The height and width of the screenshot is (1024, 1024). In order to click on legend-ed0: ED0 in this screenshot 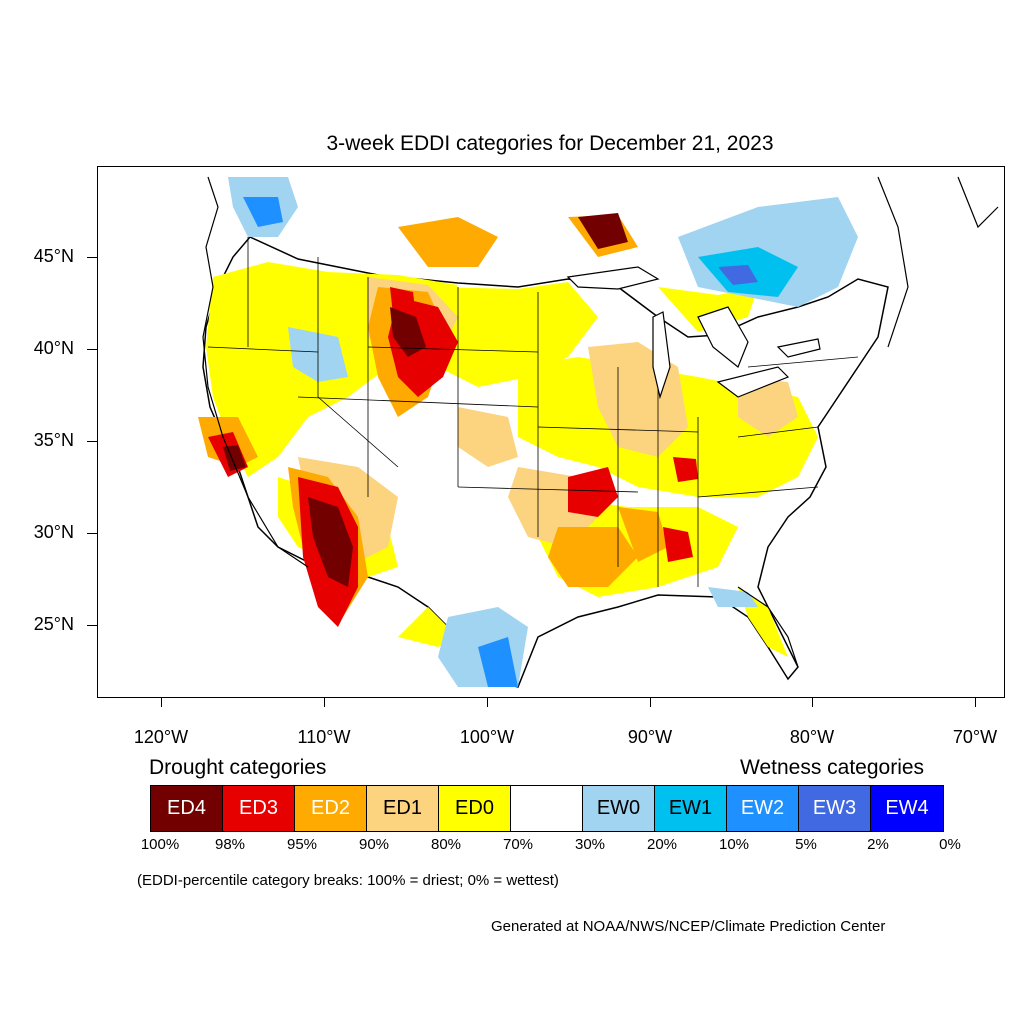, I will do `click(475, 808)`.